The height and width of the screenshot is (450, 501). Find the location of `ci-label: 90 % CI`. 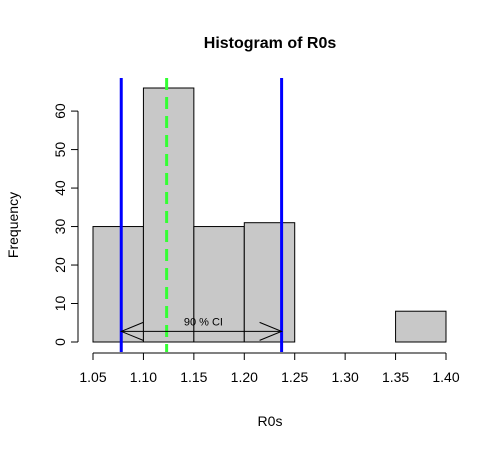

ci-label: 90 % CI is located at coordinates (203, 322).